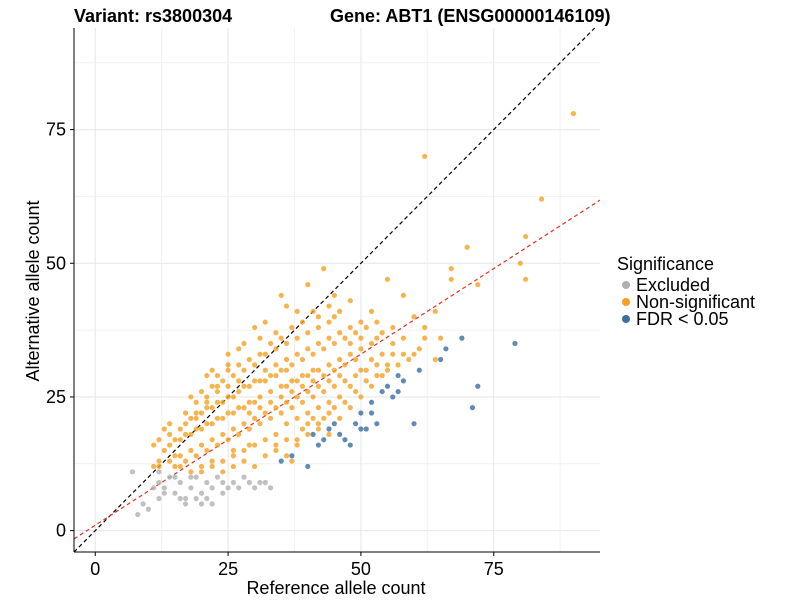 The image size is (800, 600). Describe the element at coordinates (61, 531) in the screenshot. I see `y-tick-label: 0` at that location.